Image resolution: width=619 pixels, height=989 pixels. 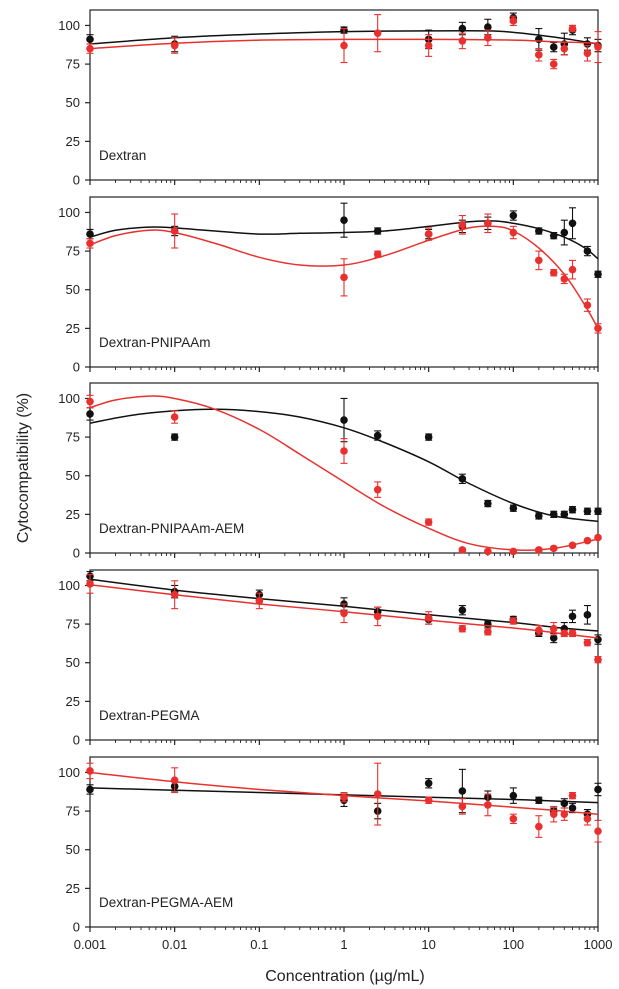 I want to click on x-axis-title: Concentration (µg/mL), so click(x=345, y=976).